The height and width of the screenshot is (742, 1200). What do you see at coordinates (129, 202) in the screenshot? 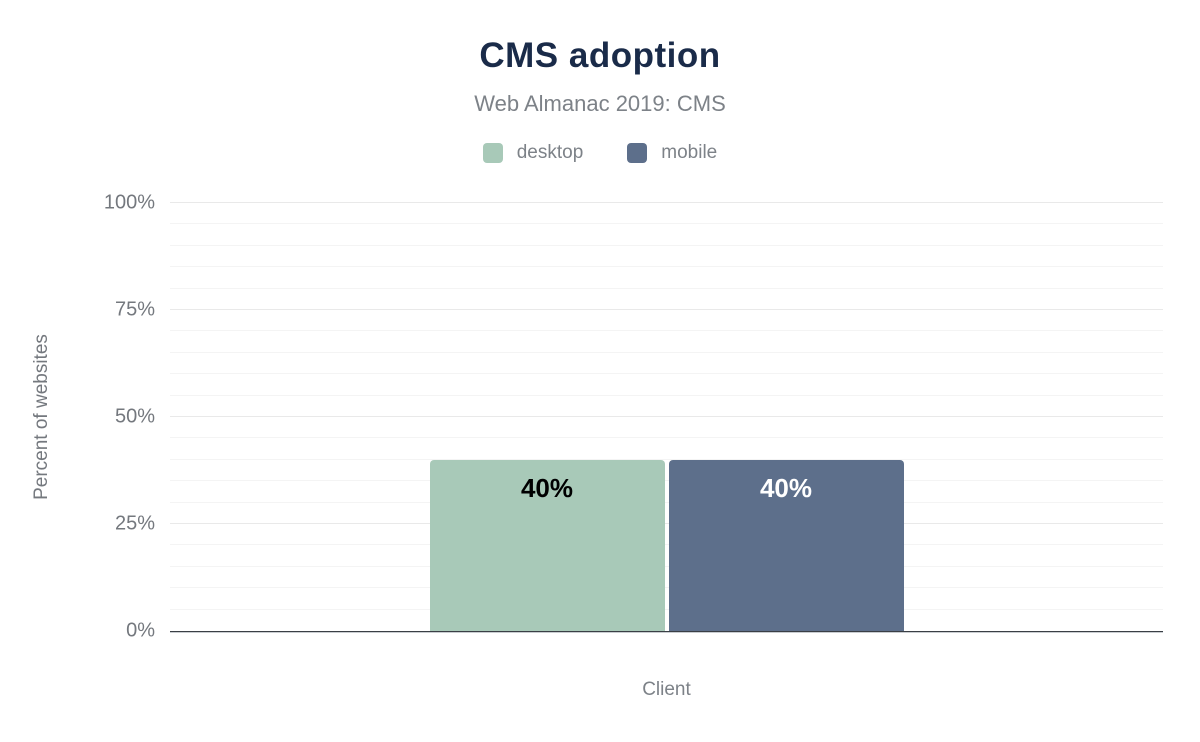
I see `y-tick-label-100: 100%` at bounding box center [129, 202].